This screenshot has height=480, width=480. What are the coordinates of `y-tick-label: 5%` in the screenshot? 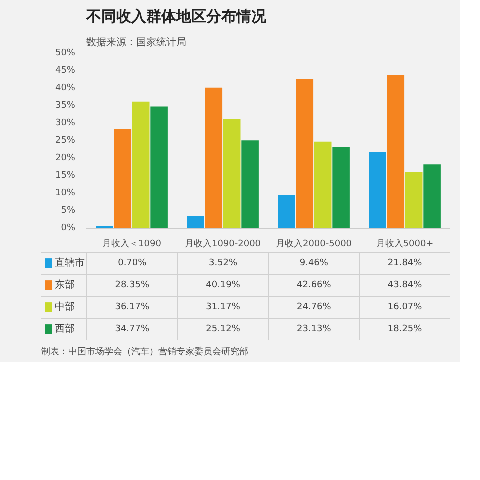 It's located at (68, 211).